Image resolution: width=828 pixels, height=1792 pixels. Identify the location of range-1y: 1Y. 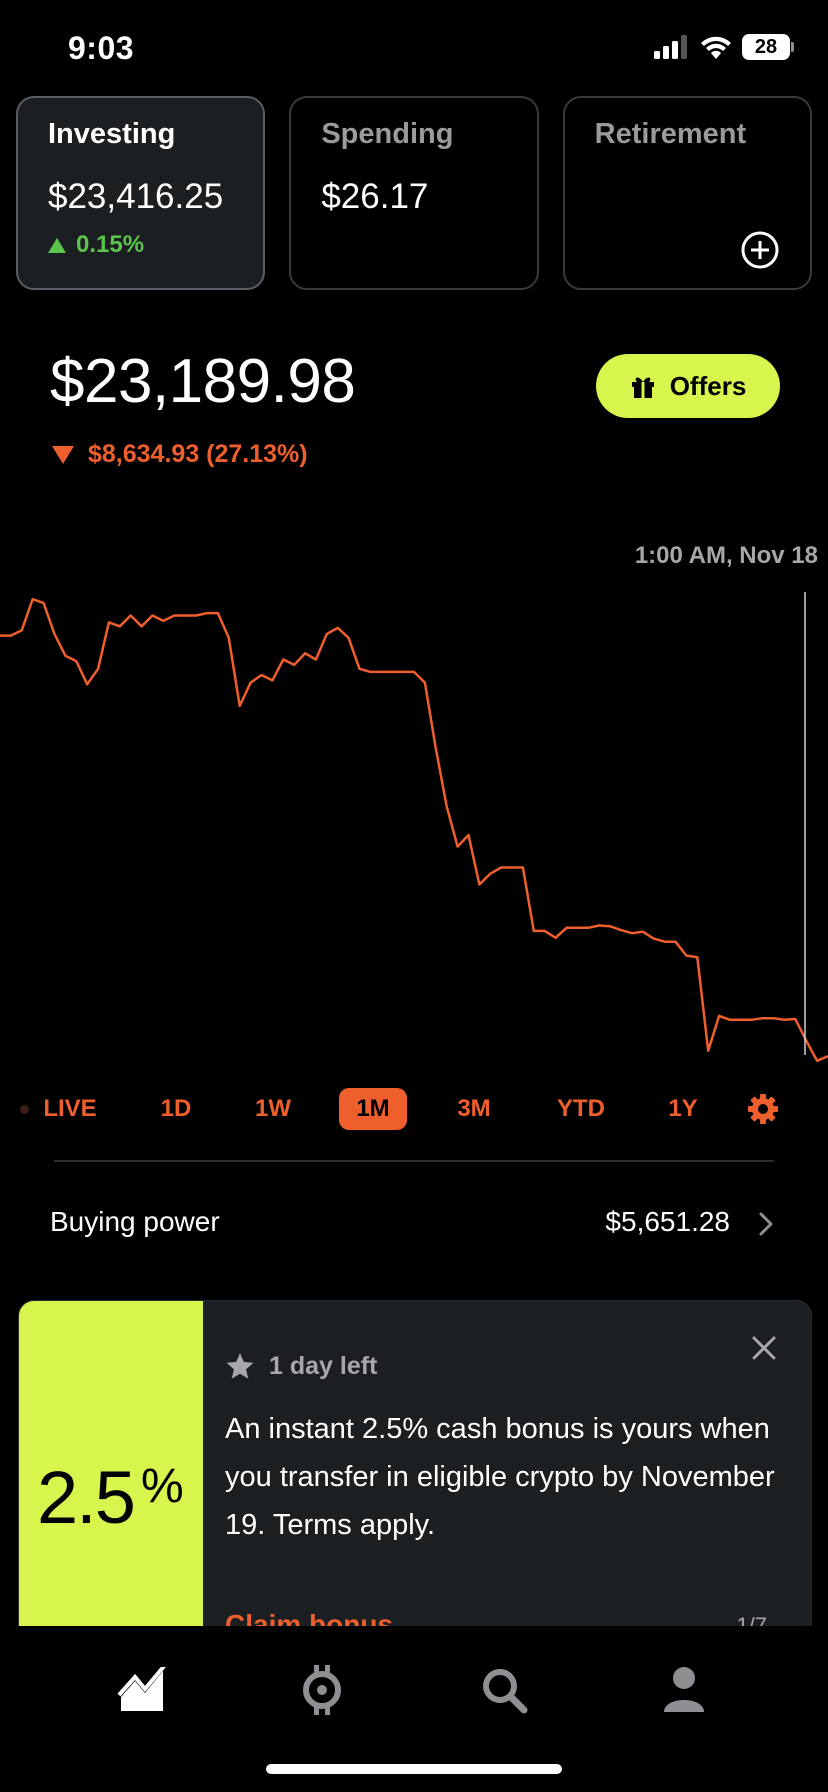
(683, 1108).